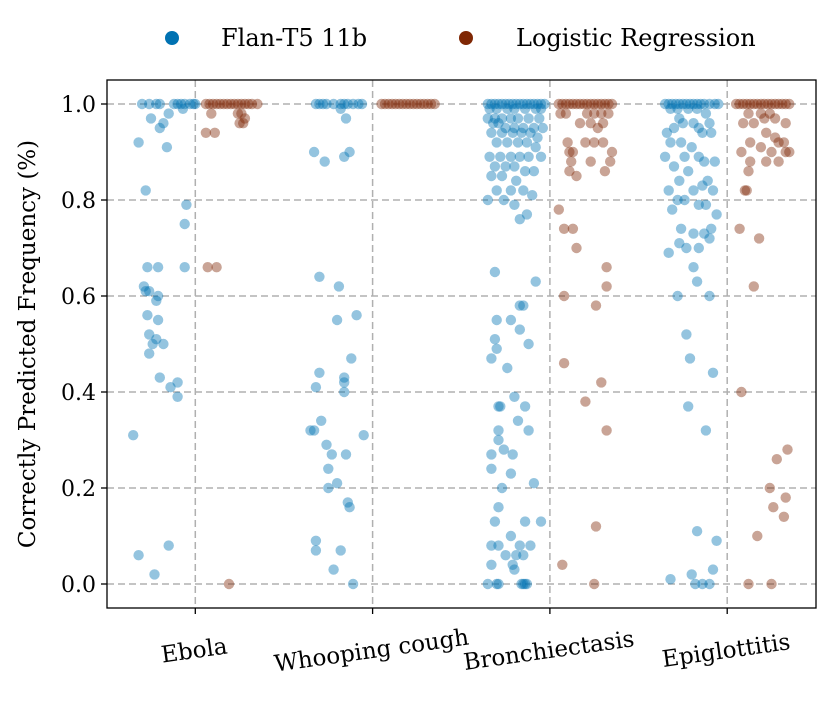 This screenshot has height=704, width=830. What do you see at coordinates (460, 38) in the screenshot?
I see `legend: Flan-T5 11b Logistic Regression` at bounding box center [460, 38].